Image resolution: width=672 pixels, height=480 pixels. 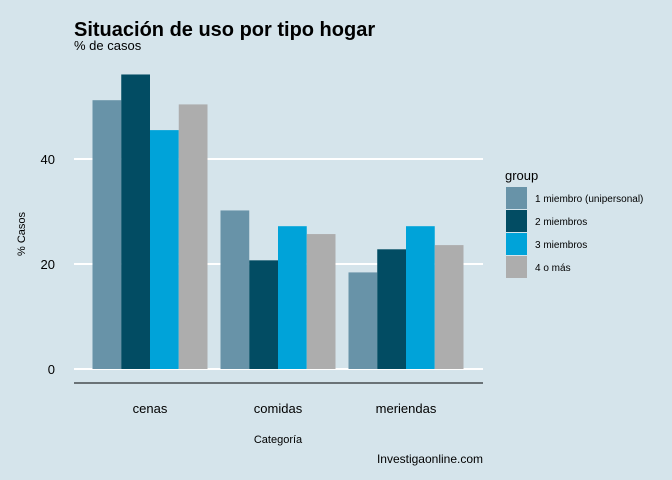 What do you see at coordinates (430, 459) in the screenshot?
I see `caption: Investigaonline.com` at bounding box center [430, 459].